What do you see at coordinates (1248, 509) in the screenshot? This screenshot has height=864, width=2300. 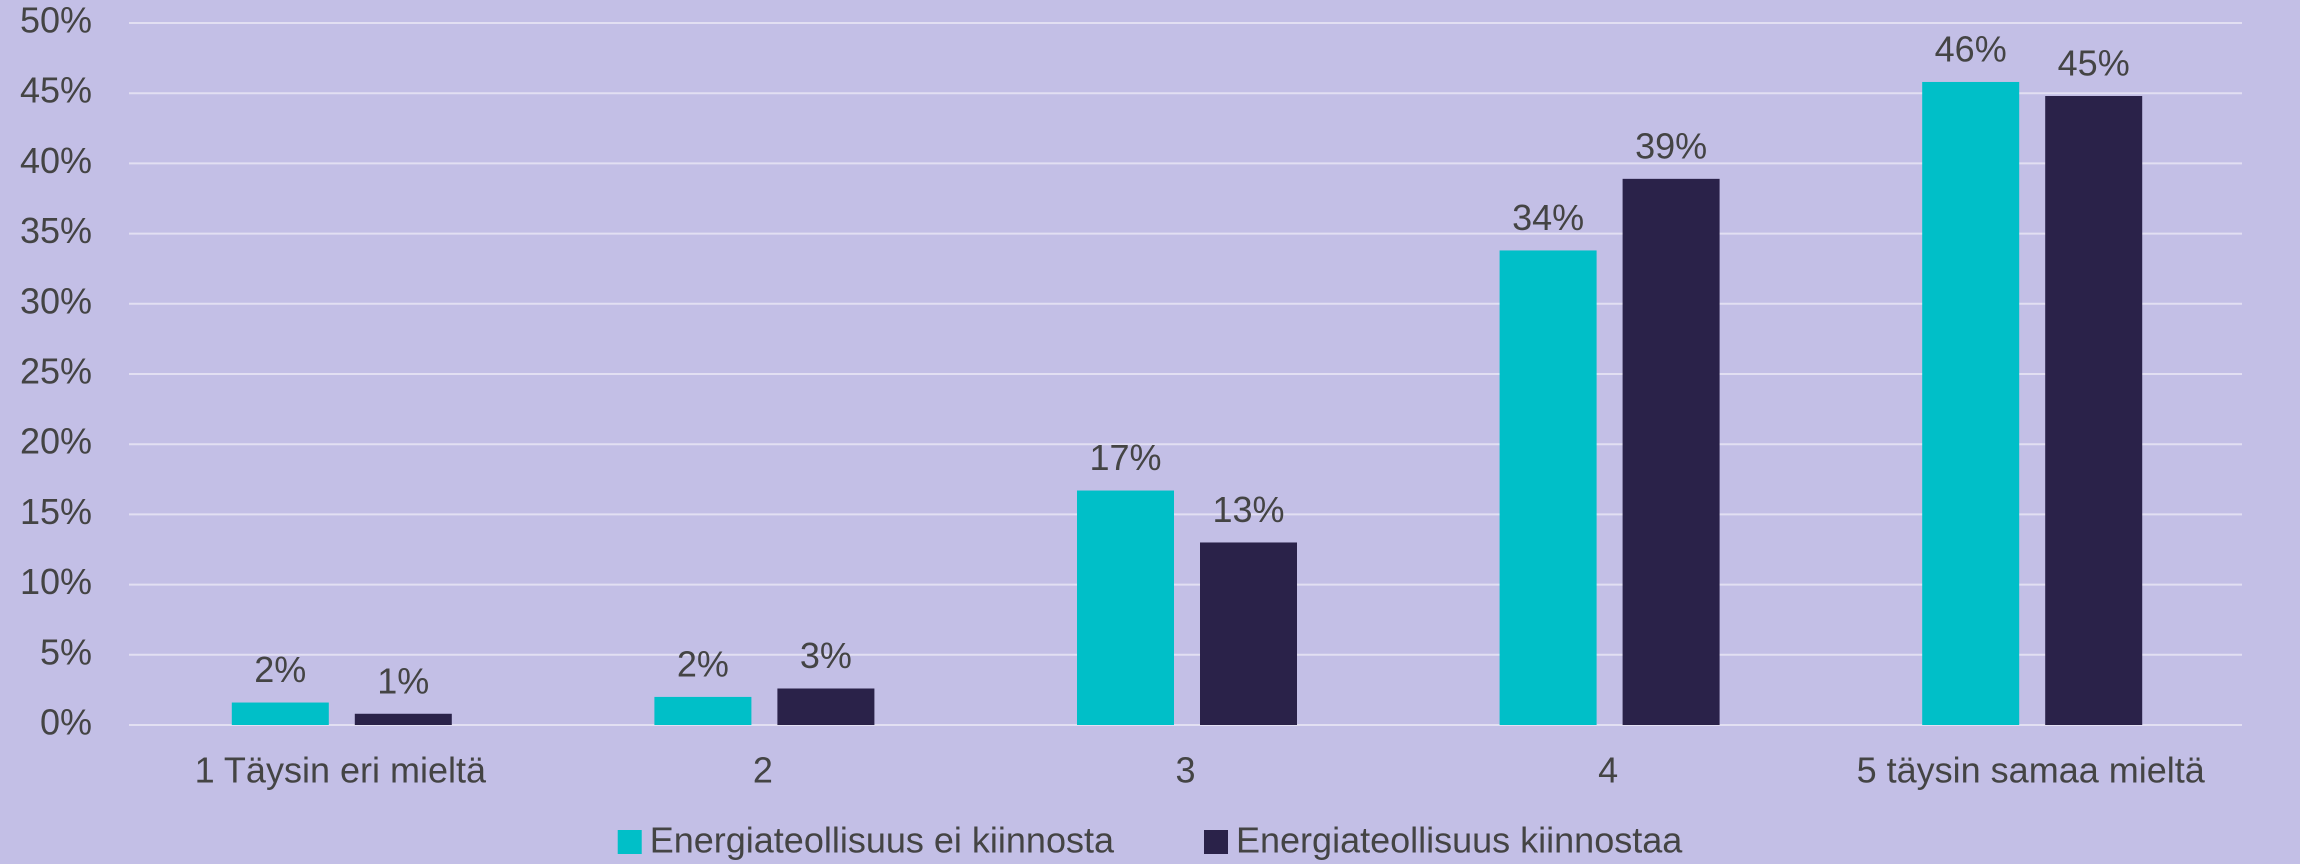 I see `data-label: 13%` at bounding box center [1248, 509].